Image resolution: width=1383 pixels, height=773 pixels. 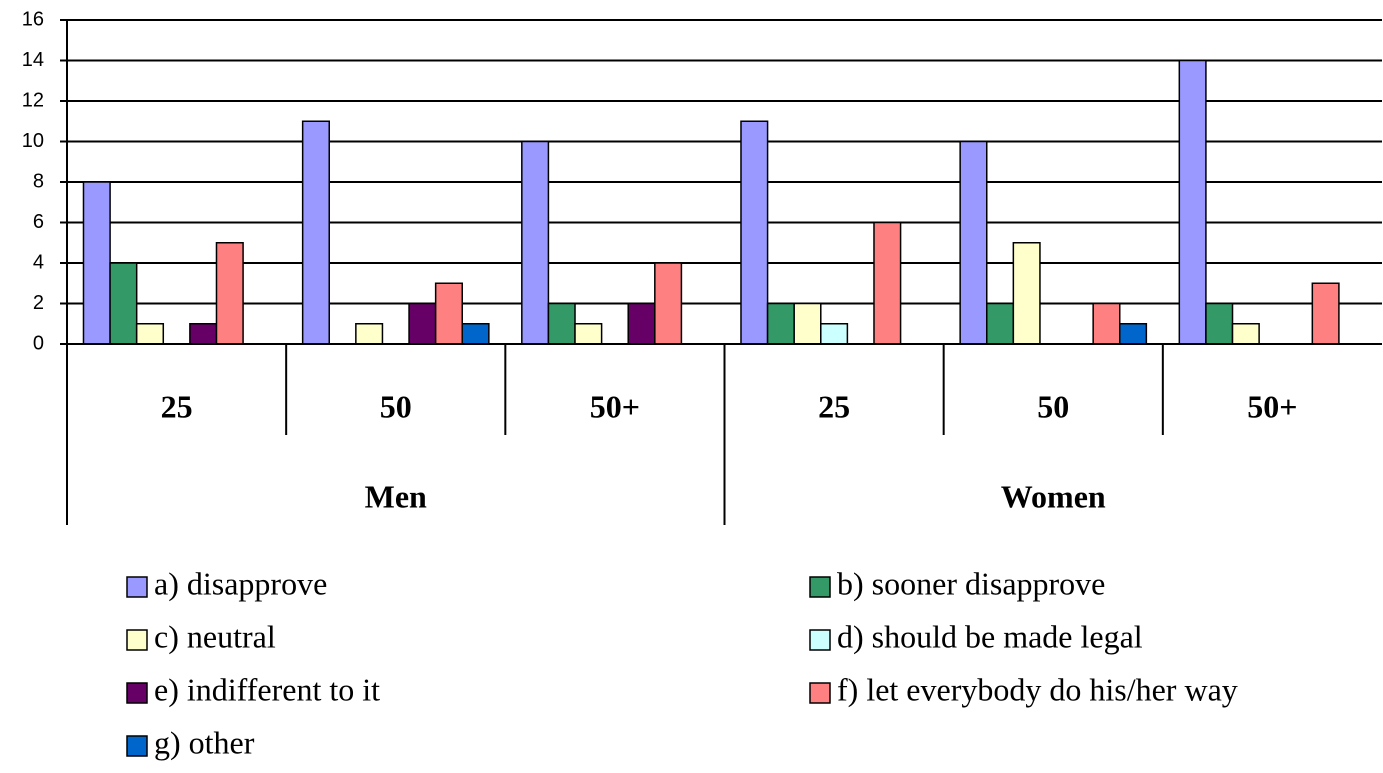 I want to click on legend-label: d) should be made legal, so click(x=990, y=636).